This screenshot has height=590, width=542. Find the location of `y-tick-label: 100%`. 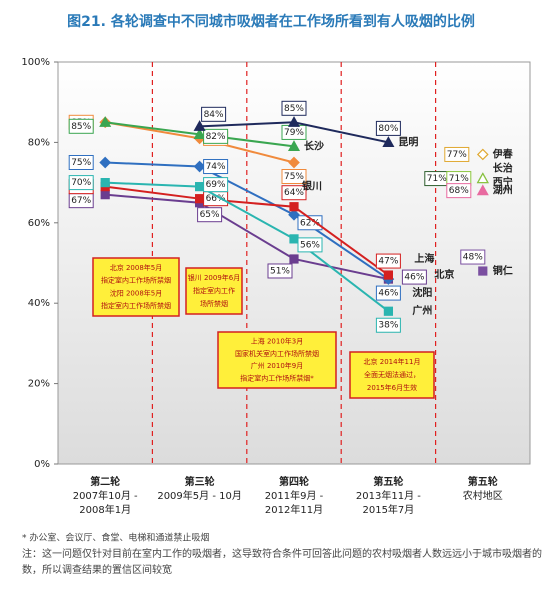

y-tick-label: 100% is located at coordinates (35, 62).